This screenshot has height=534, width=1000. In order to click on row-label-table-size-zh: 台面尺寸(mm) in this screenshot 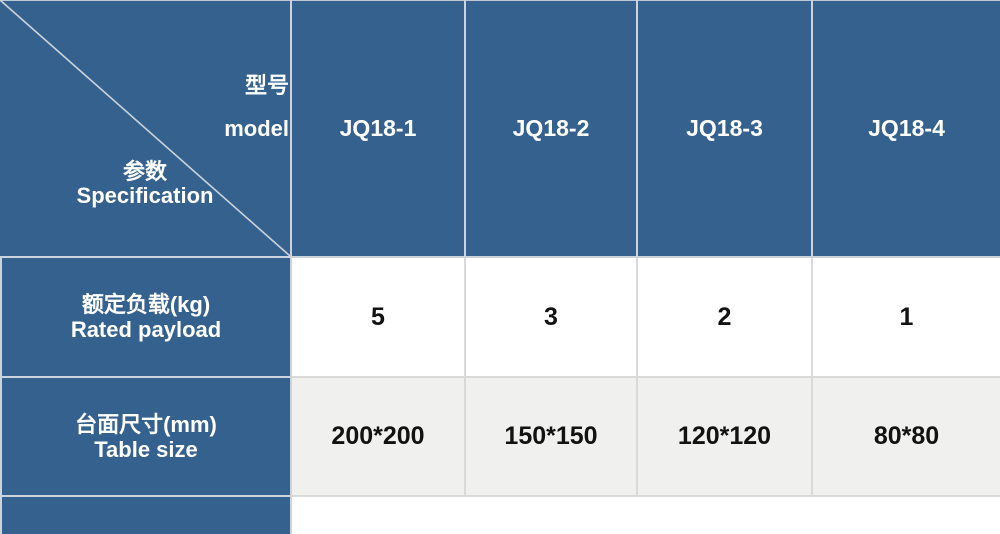, I will do `click(146, 424)`.